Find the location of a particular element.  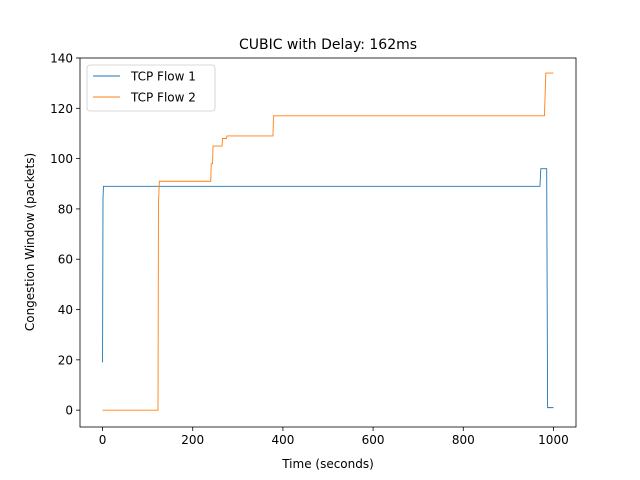

legend-label-1: TCP Flow 1 is located at coordinates (163, 77).